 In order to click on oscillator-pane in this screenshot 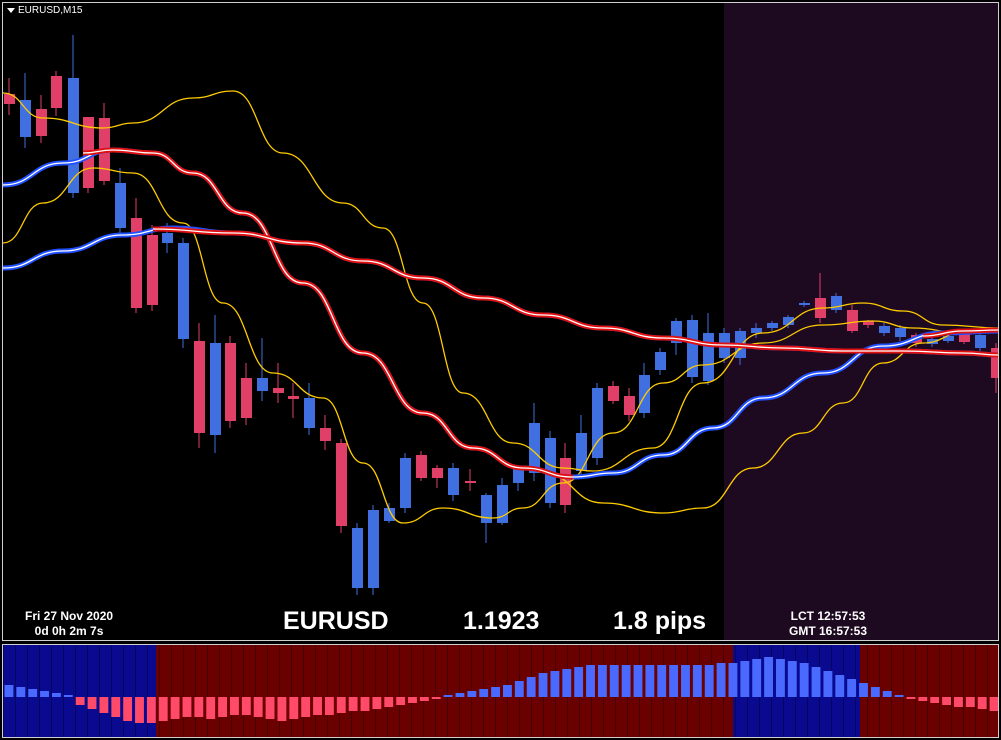, I will do `click(500, 691)`.